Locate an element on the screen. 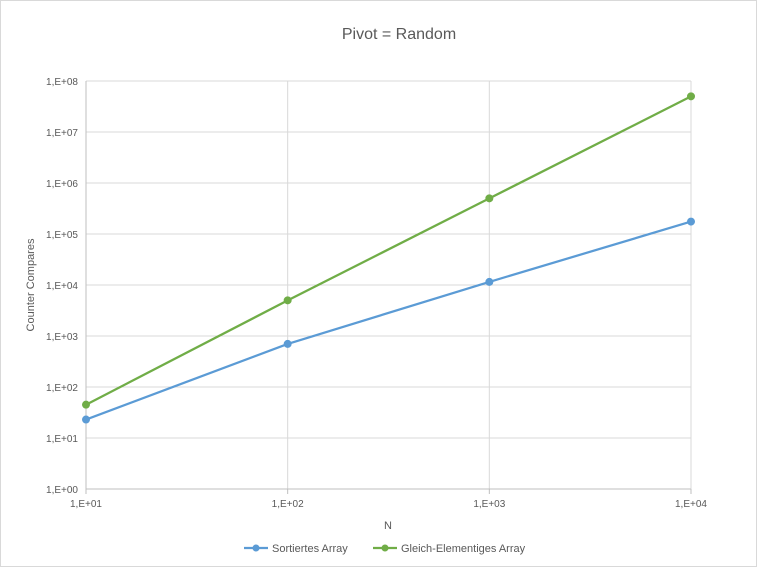  x-tick-label: 1,E+01 is located at coordinates (86, 504).